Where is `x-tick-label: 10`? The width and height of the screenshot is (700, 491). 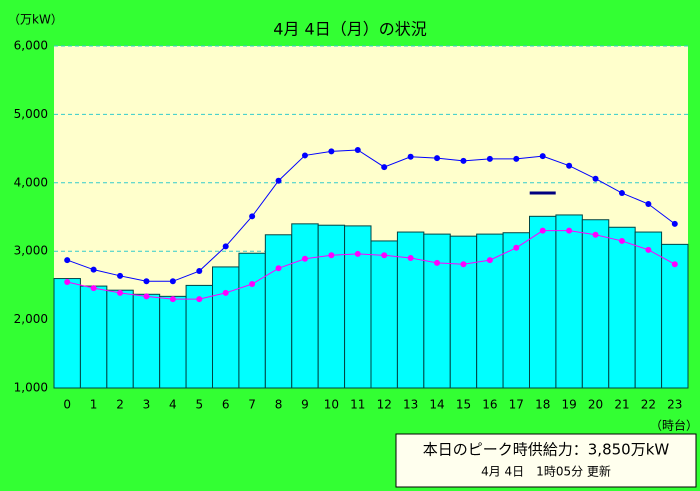
x-tick-label: 10 is located at coordinates (331, 405).